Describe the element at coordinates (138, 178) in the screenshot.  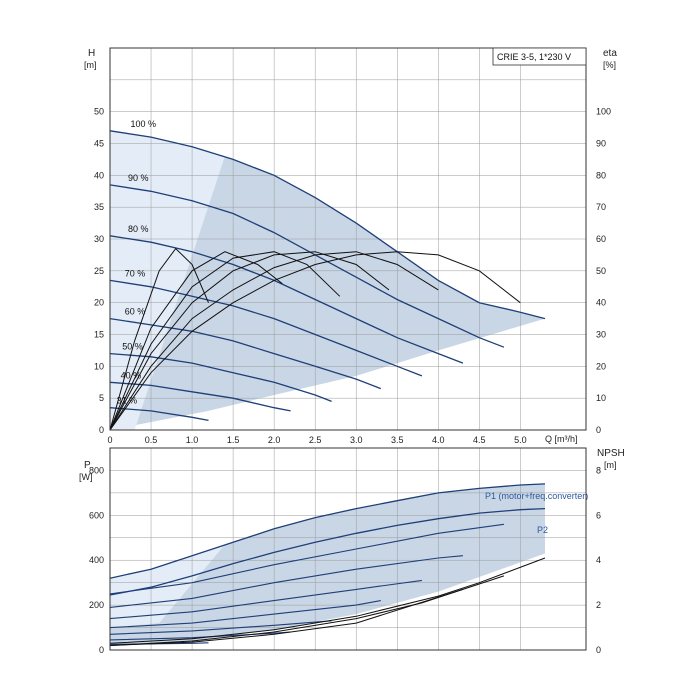
I see `speed-label: 90 %` at that location.